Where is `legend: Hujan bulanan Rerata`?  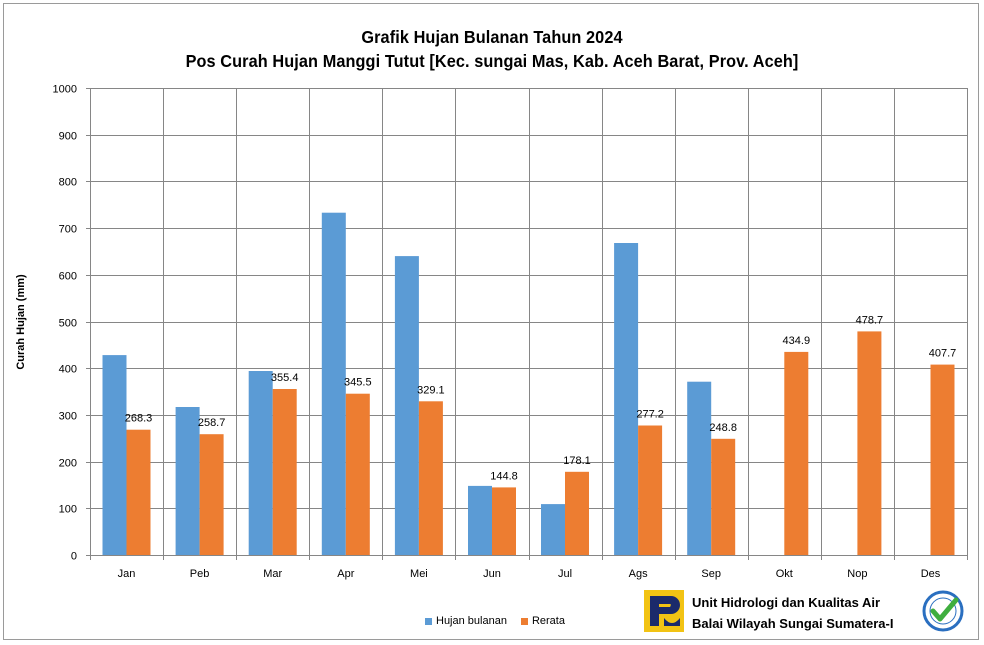
legend: Hujan bulanan Rerata is located at coordinates (502, 621).